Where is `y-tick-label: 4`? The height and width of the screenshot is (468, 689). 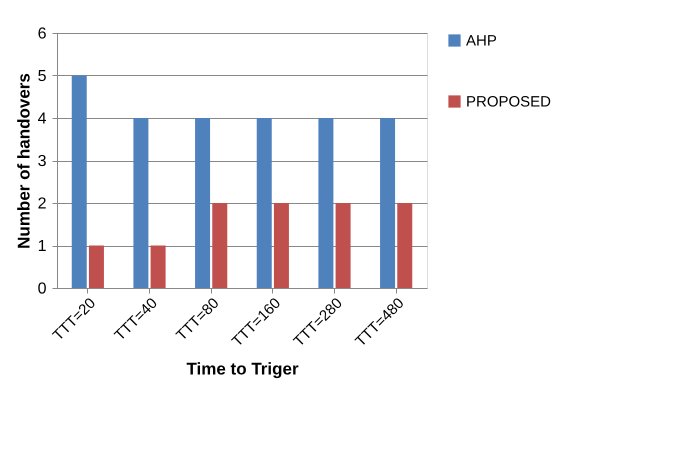 y-tick-label: 4 is located at coordinates (42, 119).